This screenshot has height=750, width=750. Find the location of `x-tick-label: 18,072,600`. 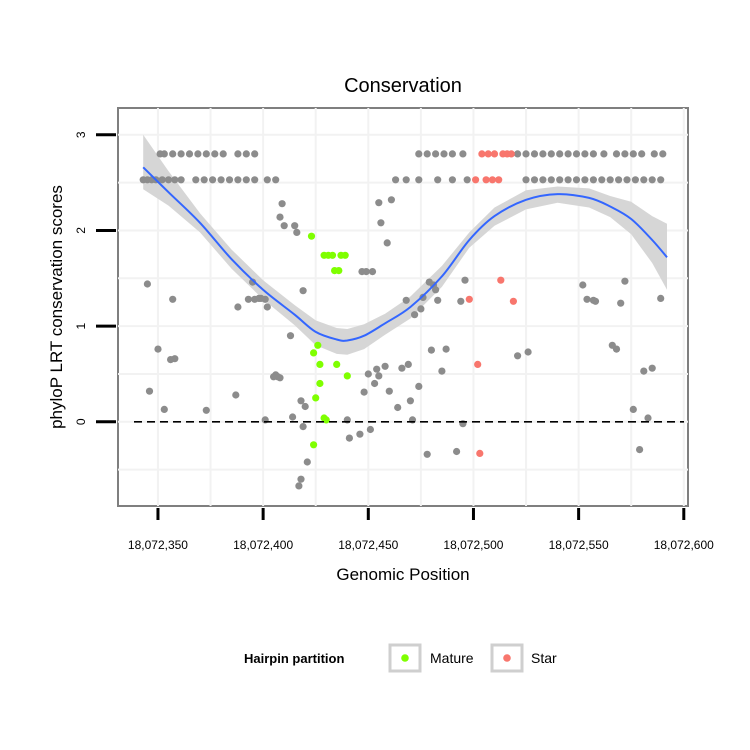

x-tick-label: 18,072,600 is located at coordinates (684, 545).